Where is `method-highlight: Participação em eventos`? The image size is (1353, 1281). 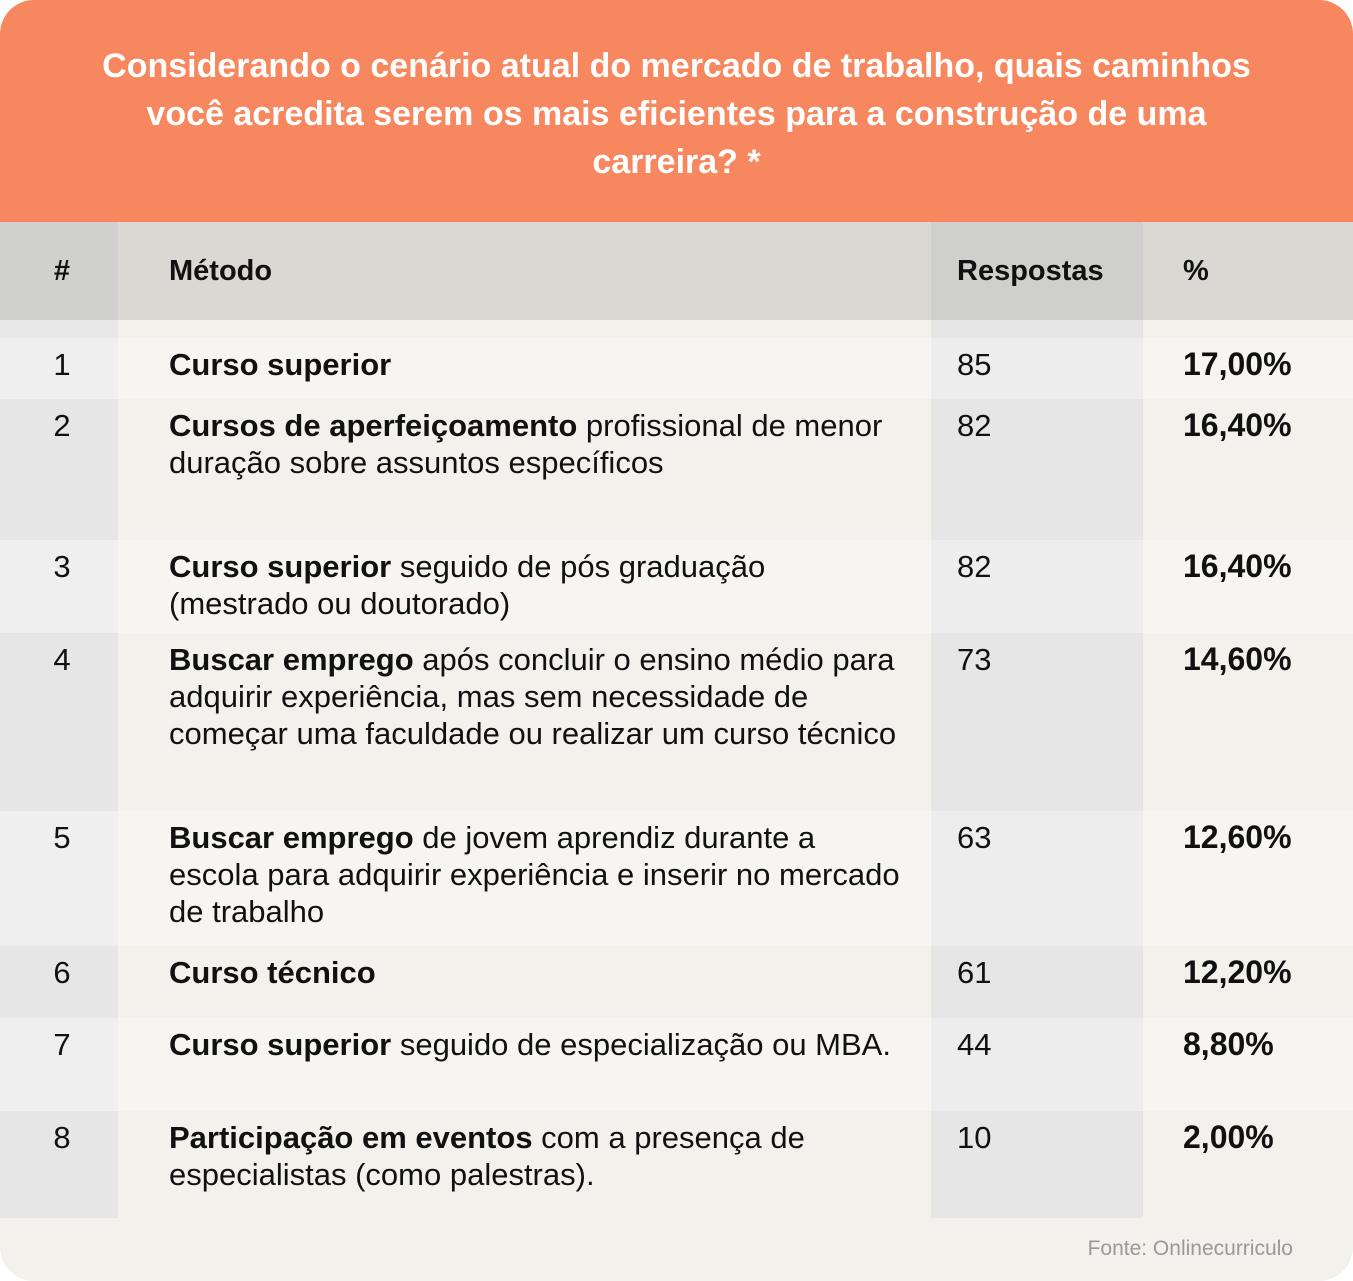 method-highlight: Participação em eventos is located at coordinates (351, 1137).